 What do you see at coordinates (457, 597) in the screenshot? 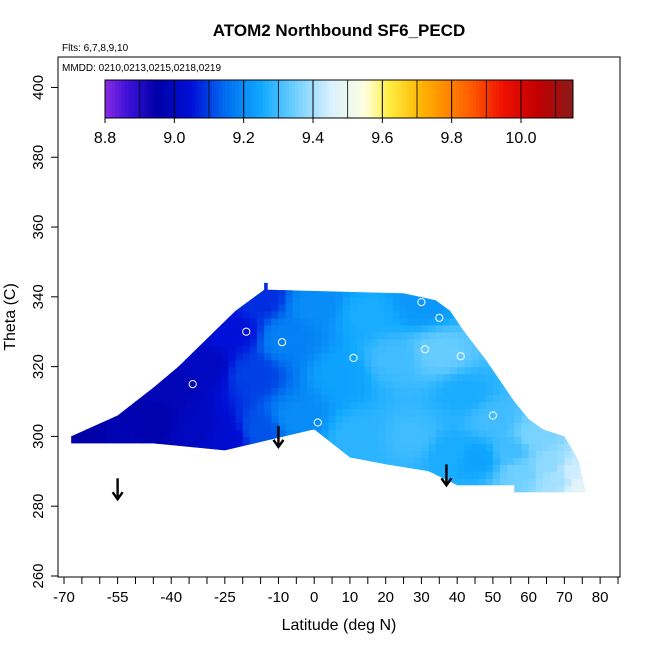
I see `x-tick-label: 40` at bounding box center [457, 597].